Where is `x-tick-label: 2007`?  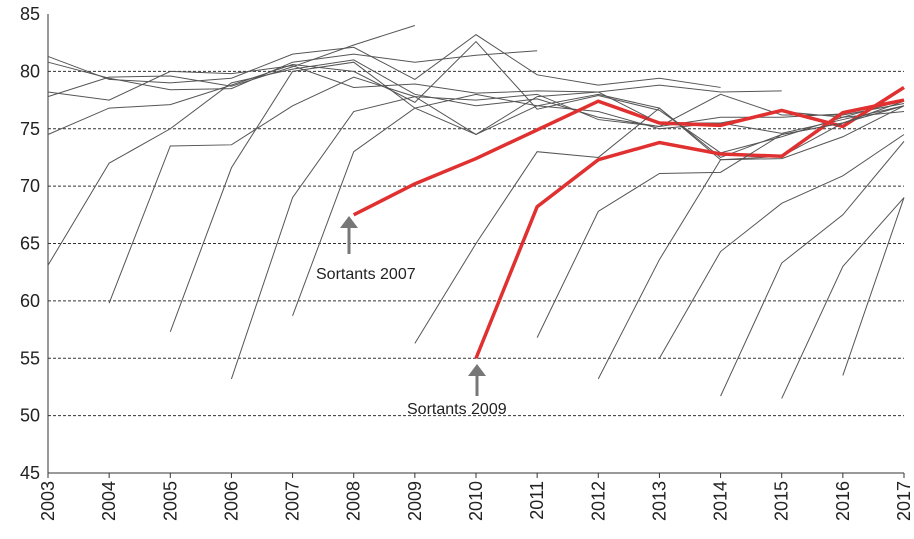
x-tick-label: 2007 is located at coordinates (293, 501).